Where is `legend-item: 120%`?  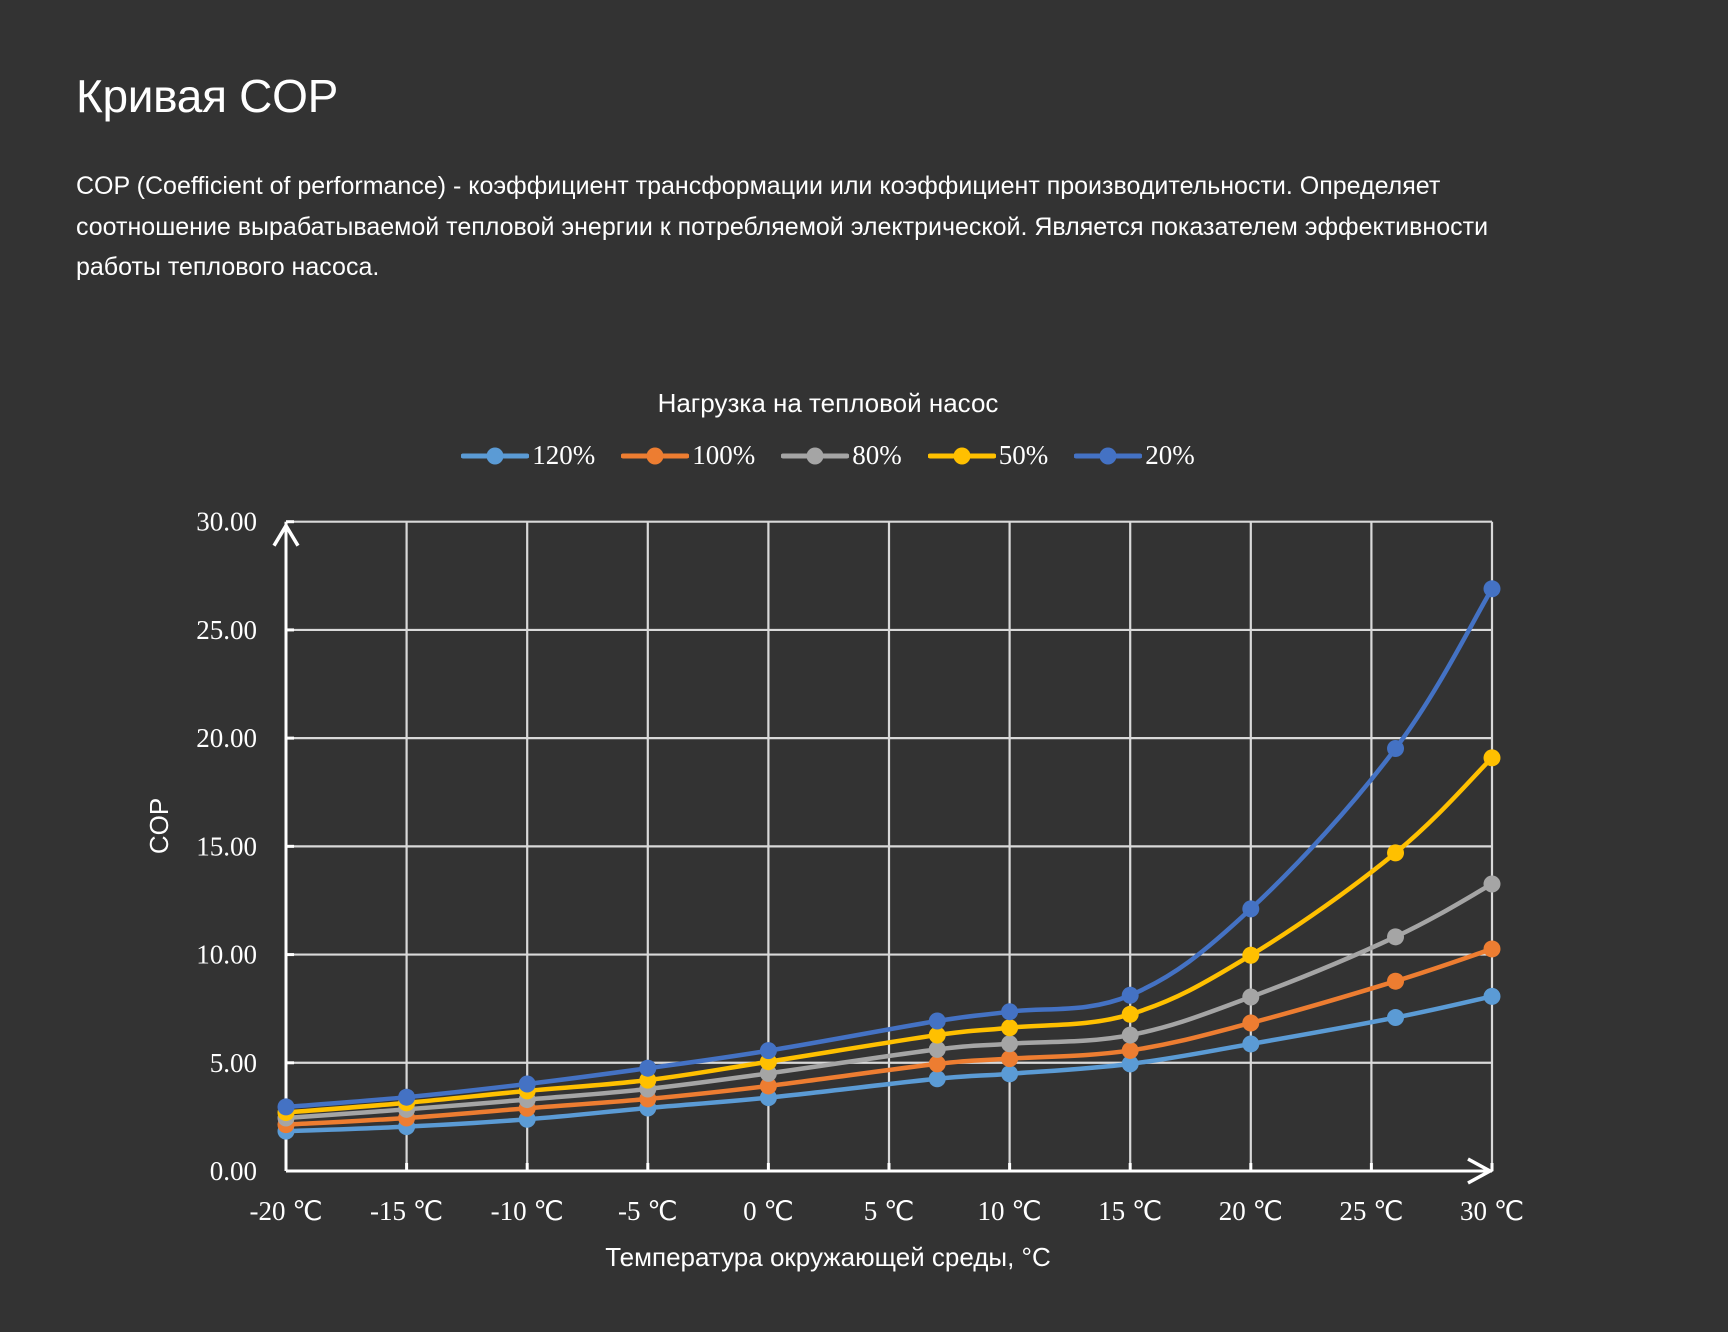
legend-item: 120% is located at coordinates (528, 455).